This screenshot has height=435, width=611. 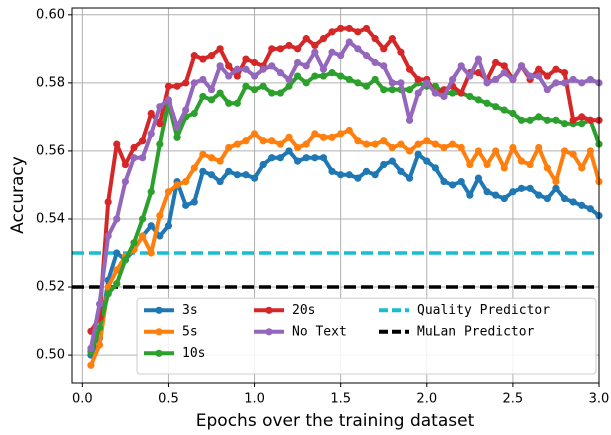 I want to click on x-tick-label: 1.0, so click(x=254, y=399).